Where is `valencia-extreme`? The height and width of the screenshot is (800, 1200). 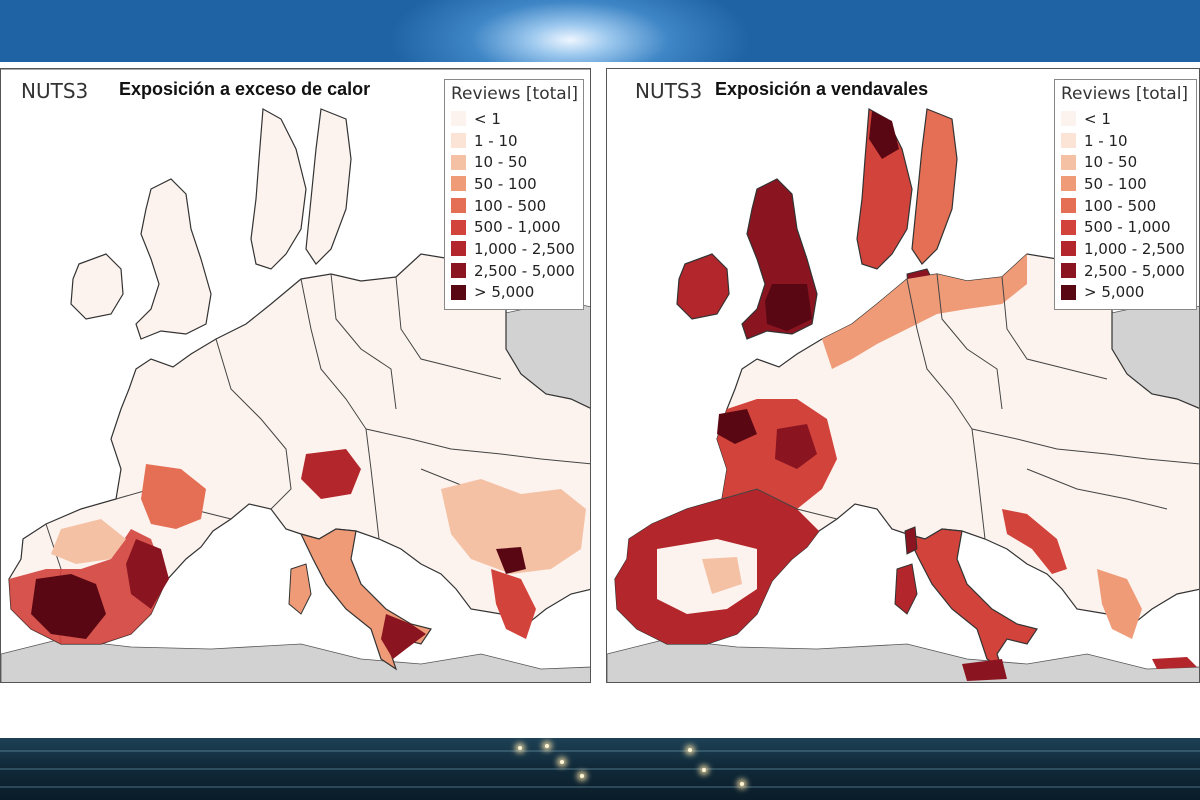 valencia-extreme is located at coordinates (147, 574).